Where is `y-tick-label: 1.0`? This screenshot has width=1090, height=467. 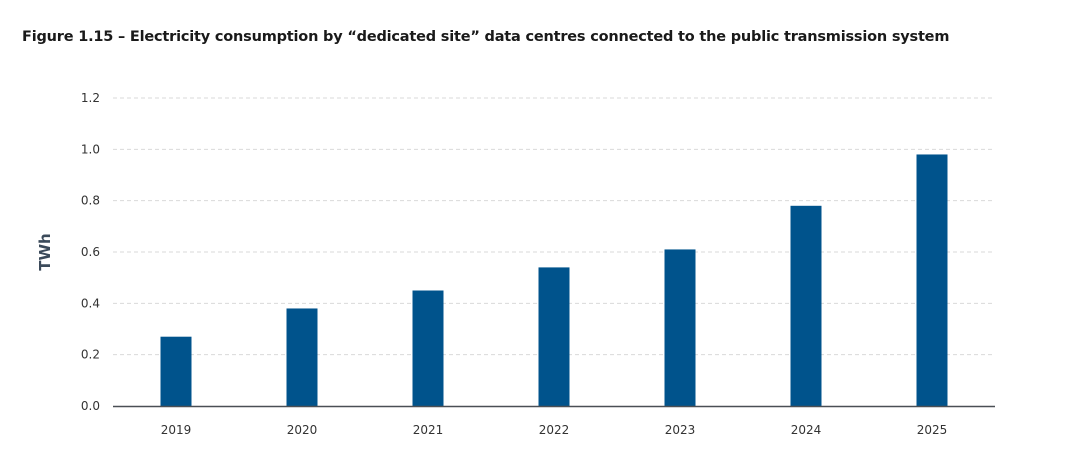
y-tick-label: 1.0 is located at coordinates (90, 149).